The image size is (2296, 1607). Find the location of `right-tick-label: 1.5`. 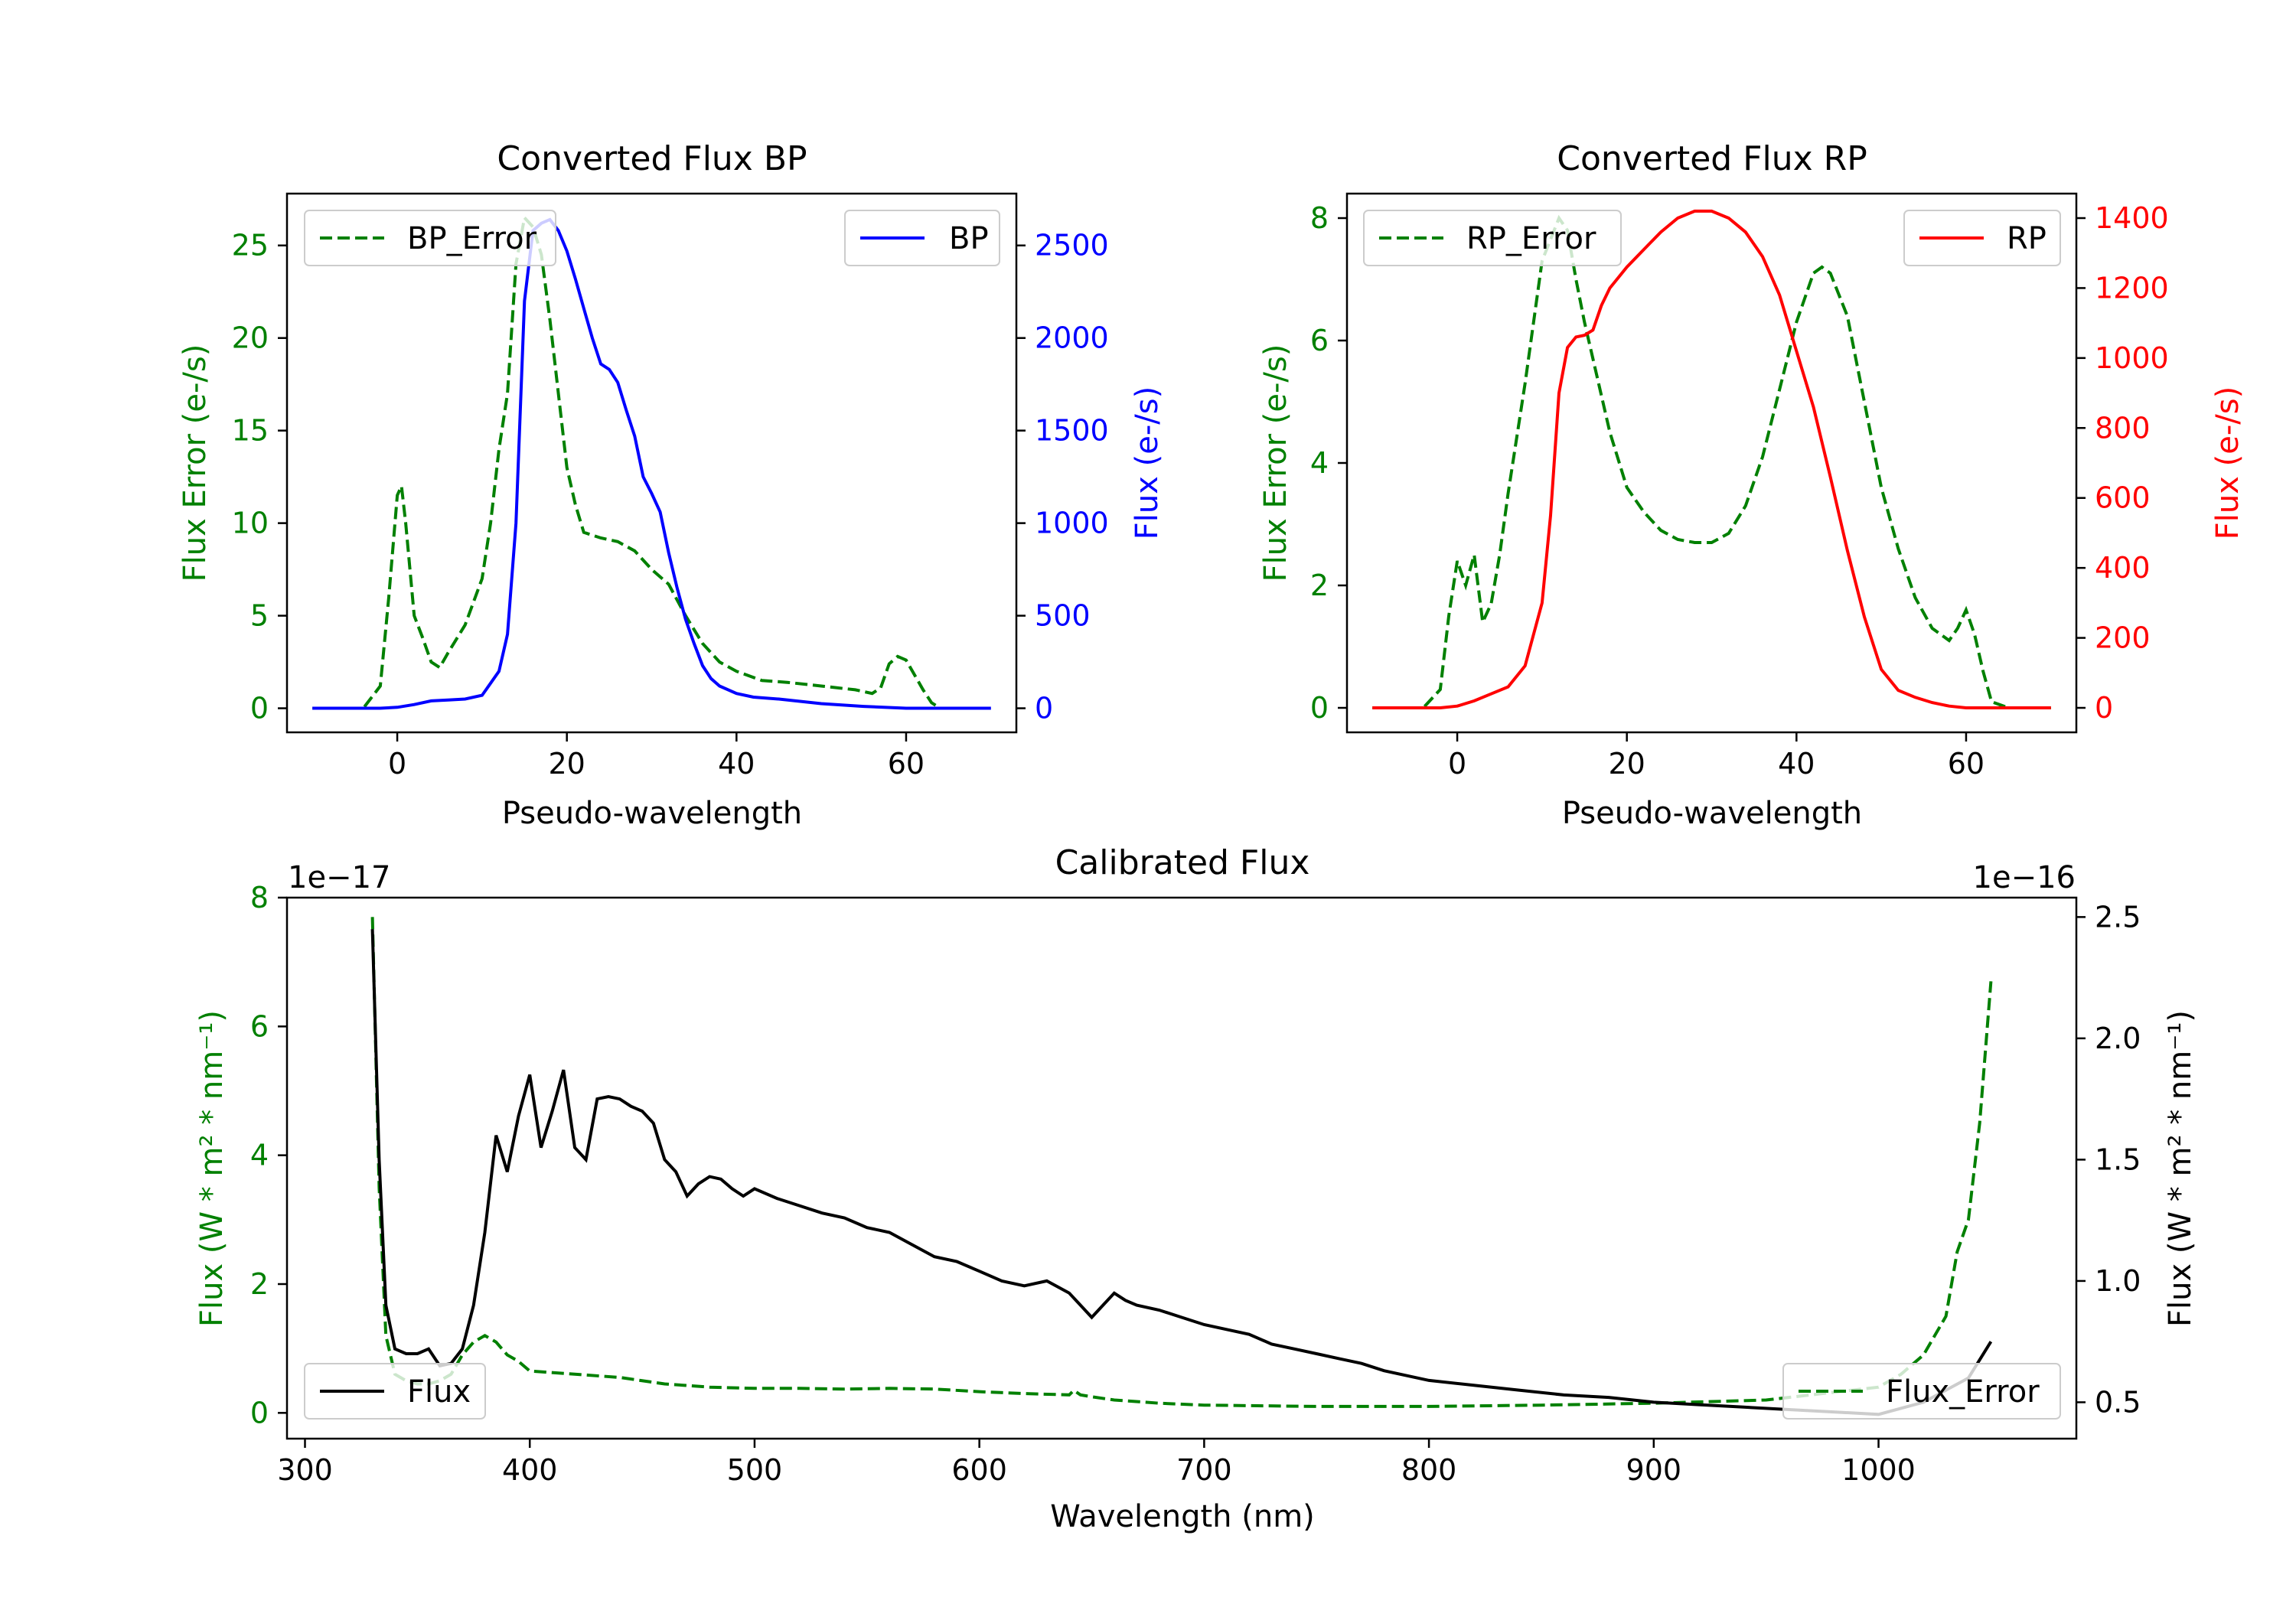

right-tick-label: 1.5 is located at coordinates (2118, 1159).